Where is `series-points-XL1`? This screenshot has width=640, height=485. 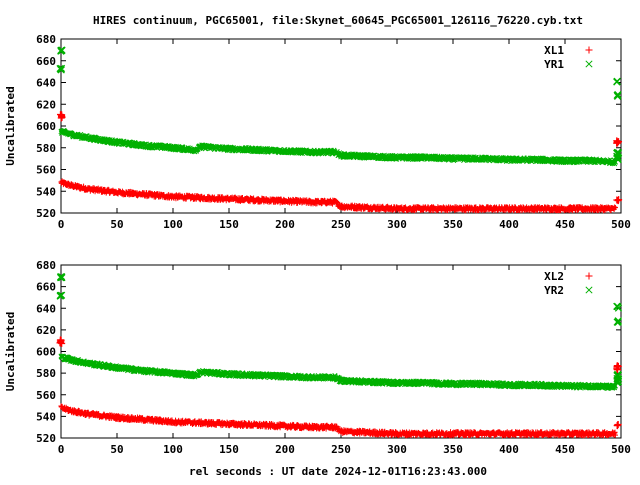 series-points-XL1 is located at coordinates (338, 196).